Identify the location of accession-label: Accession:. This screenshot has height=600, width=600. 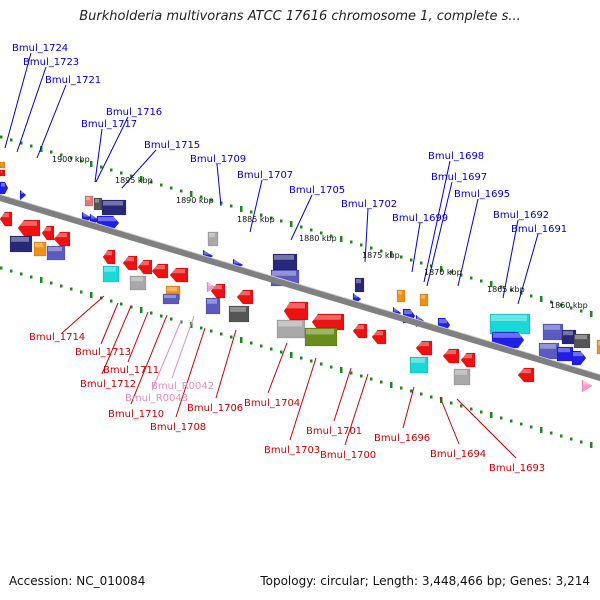
(41, 581).